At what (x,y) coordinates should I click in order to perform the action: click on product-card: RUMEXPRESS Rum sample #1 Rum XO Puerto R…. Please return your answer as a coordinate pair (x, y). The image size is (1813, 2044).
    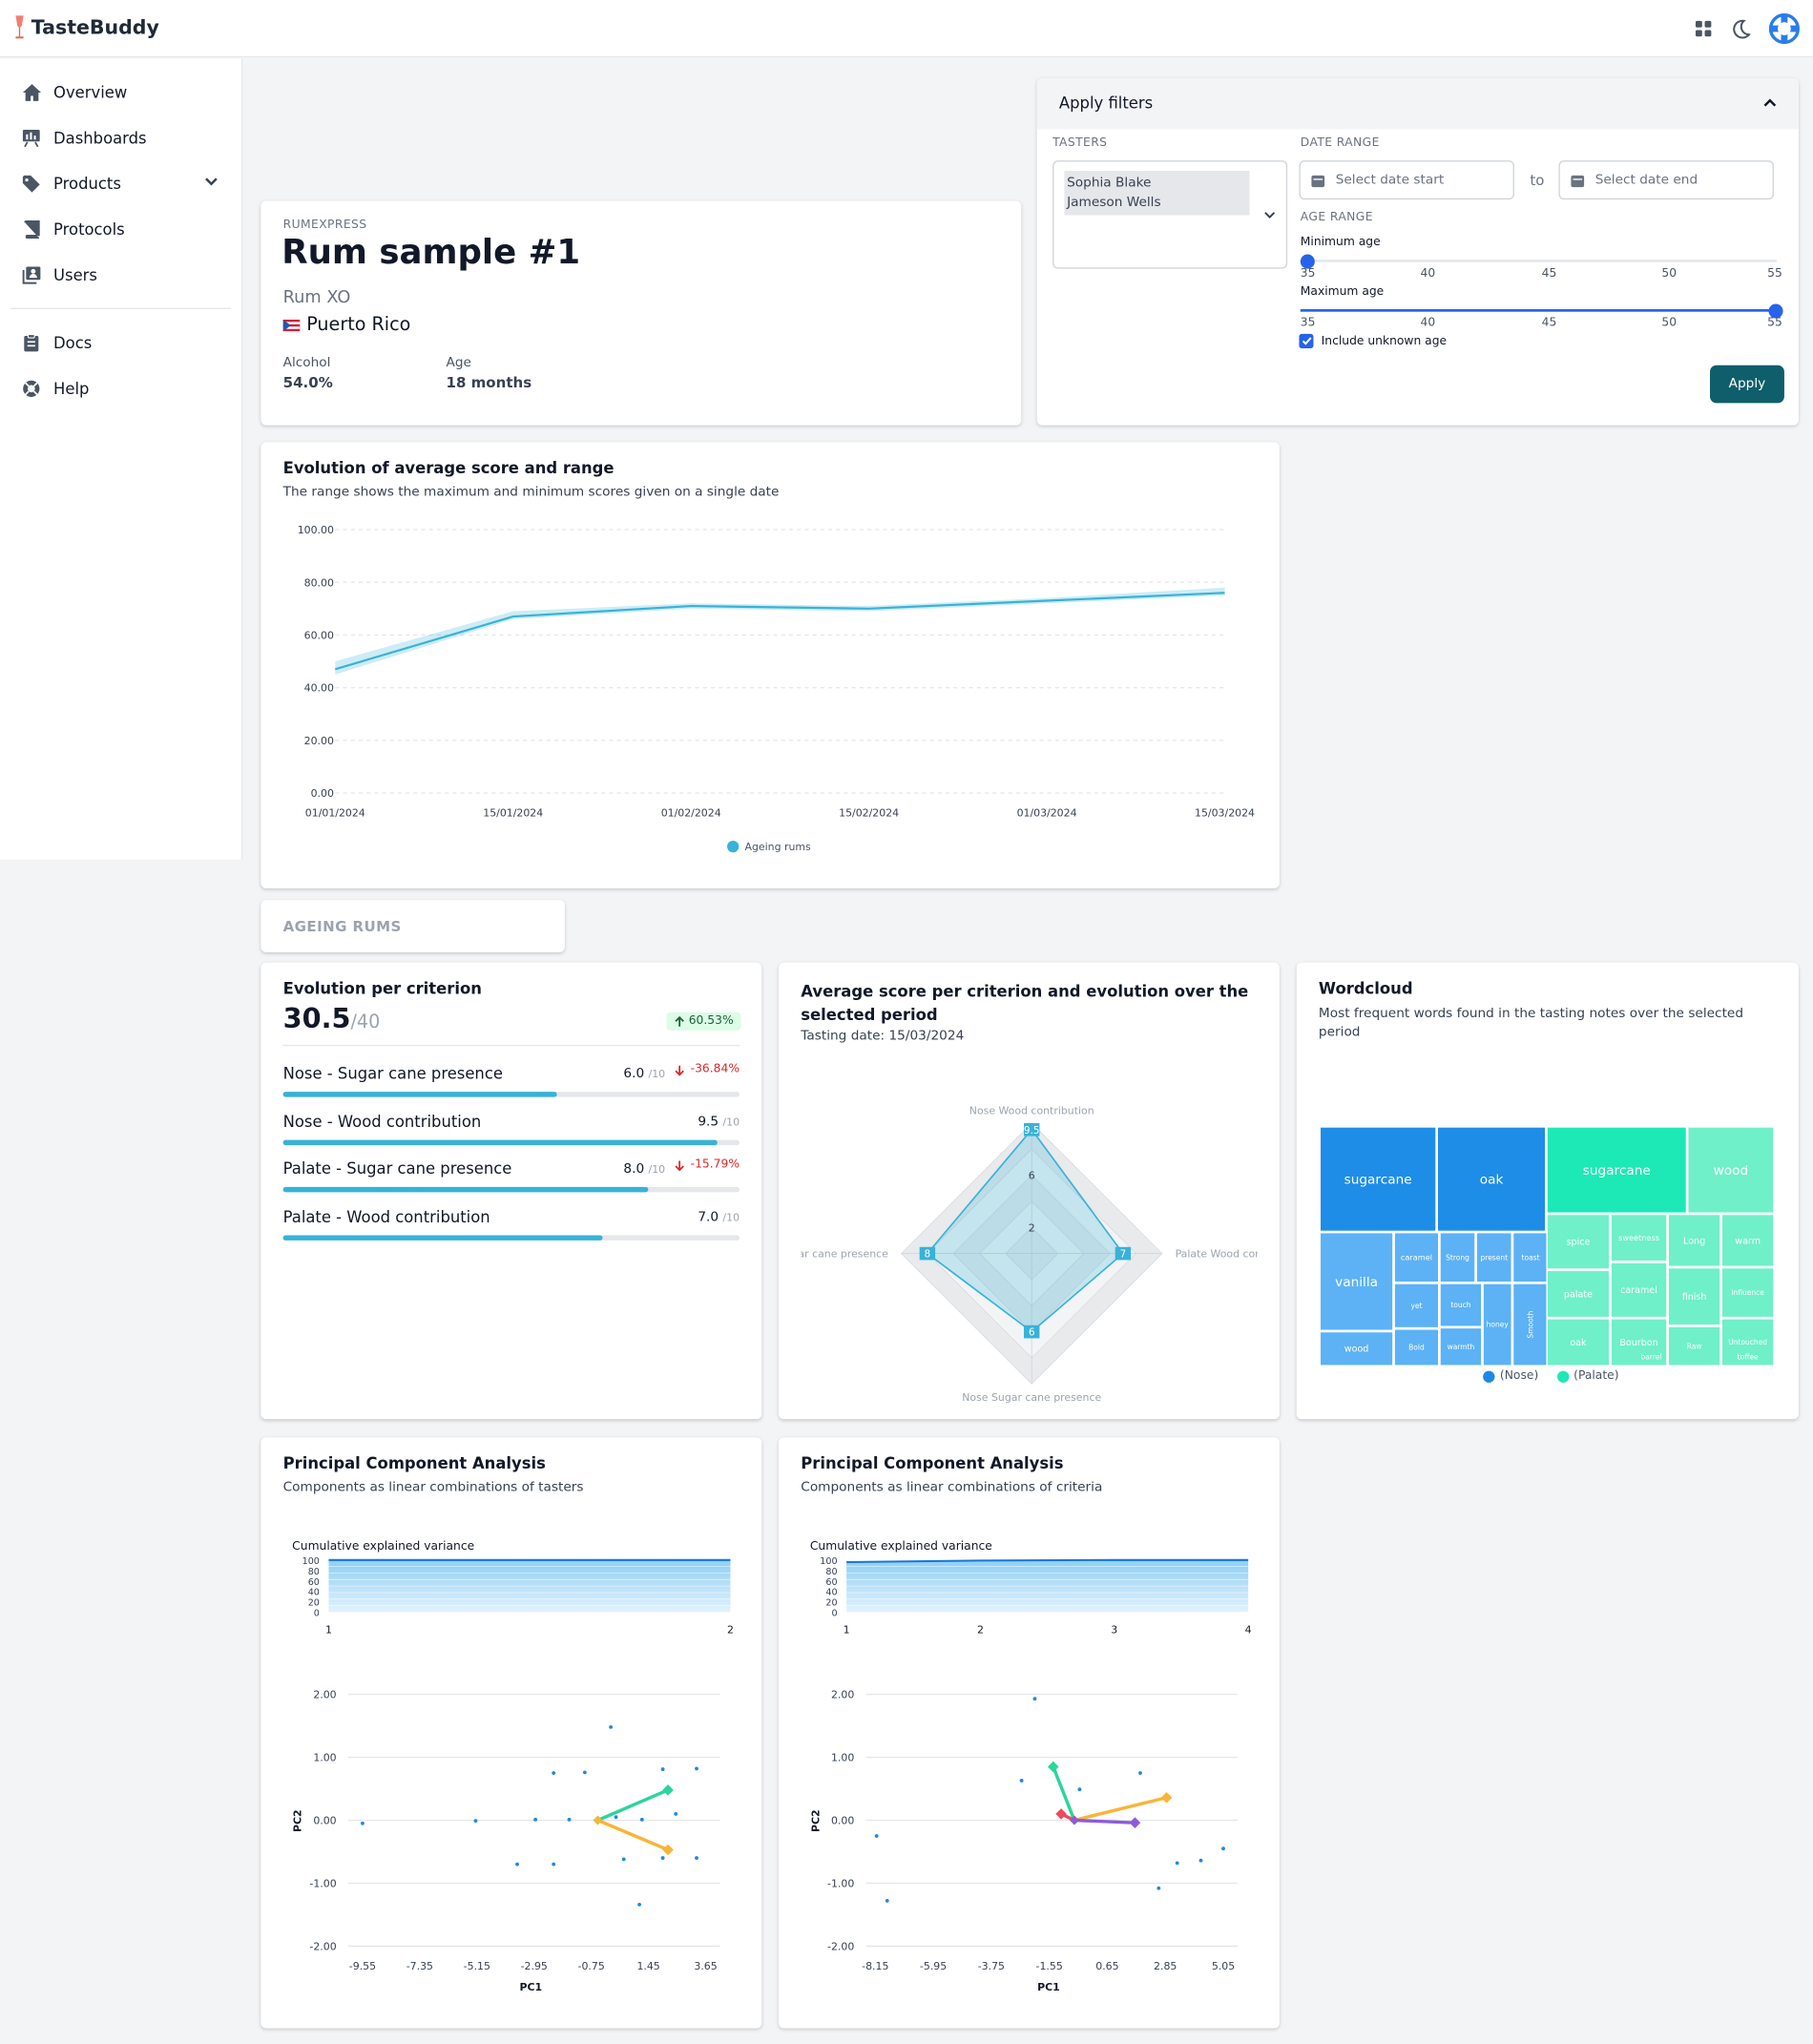
    Looking at the image, I should click on (641, 313).